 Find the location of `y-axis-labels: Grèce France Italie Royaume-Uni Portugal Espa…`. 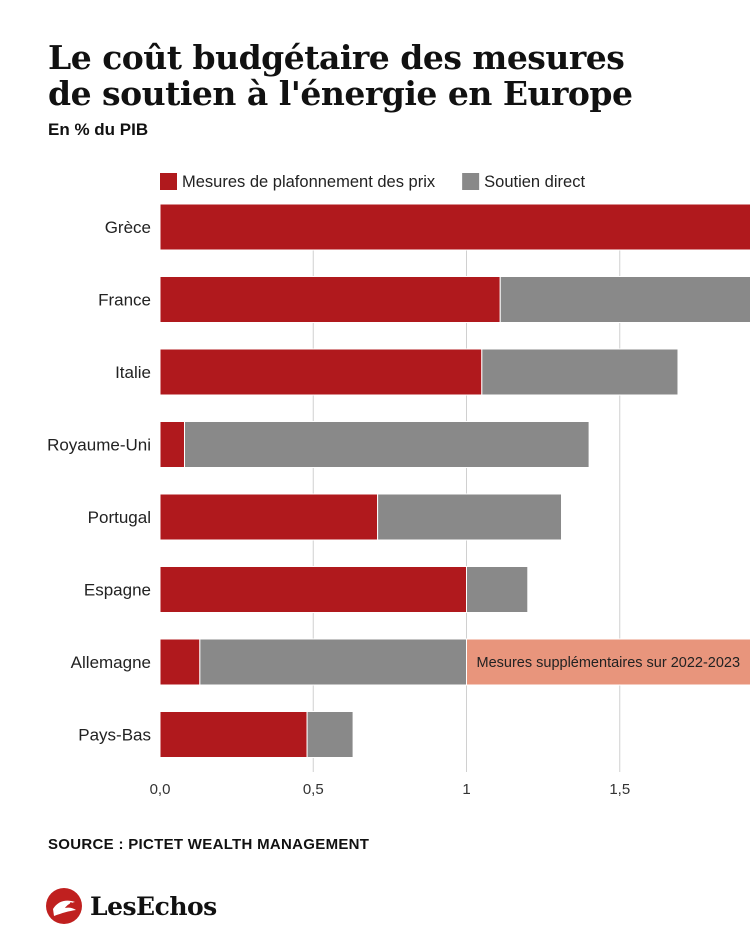

y-axis-labels: Grèce France Italie Royaume-Uni Portugal Espa… is located at coordinates (99, 481).